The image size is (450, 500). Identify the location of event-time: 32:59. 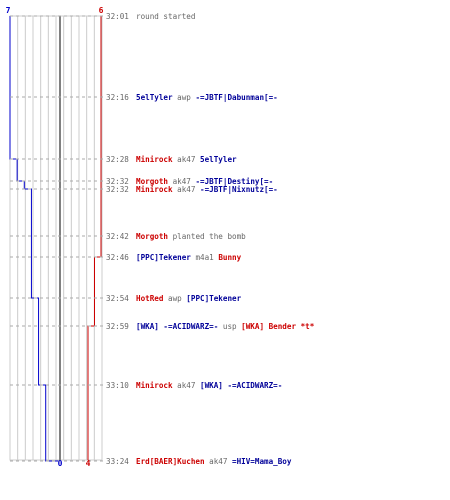
(117, 326).